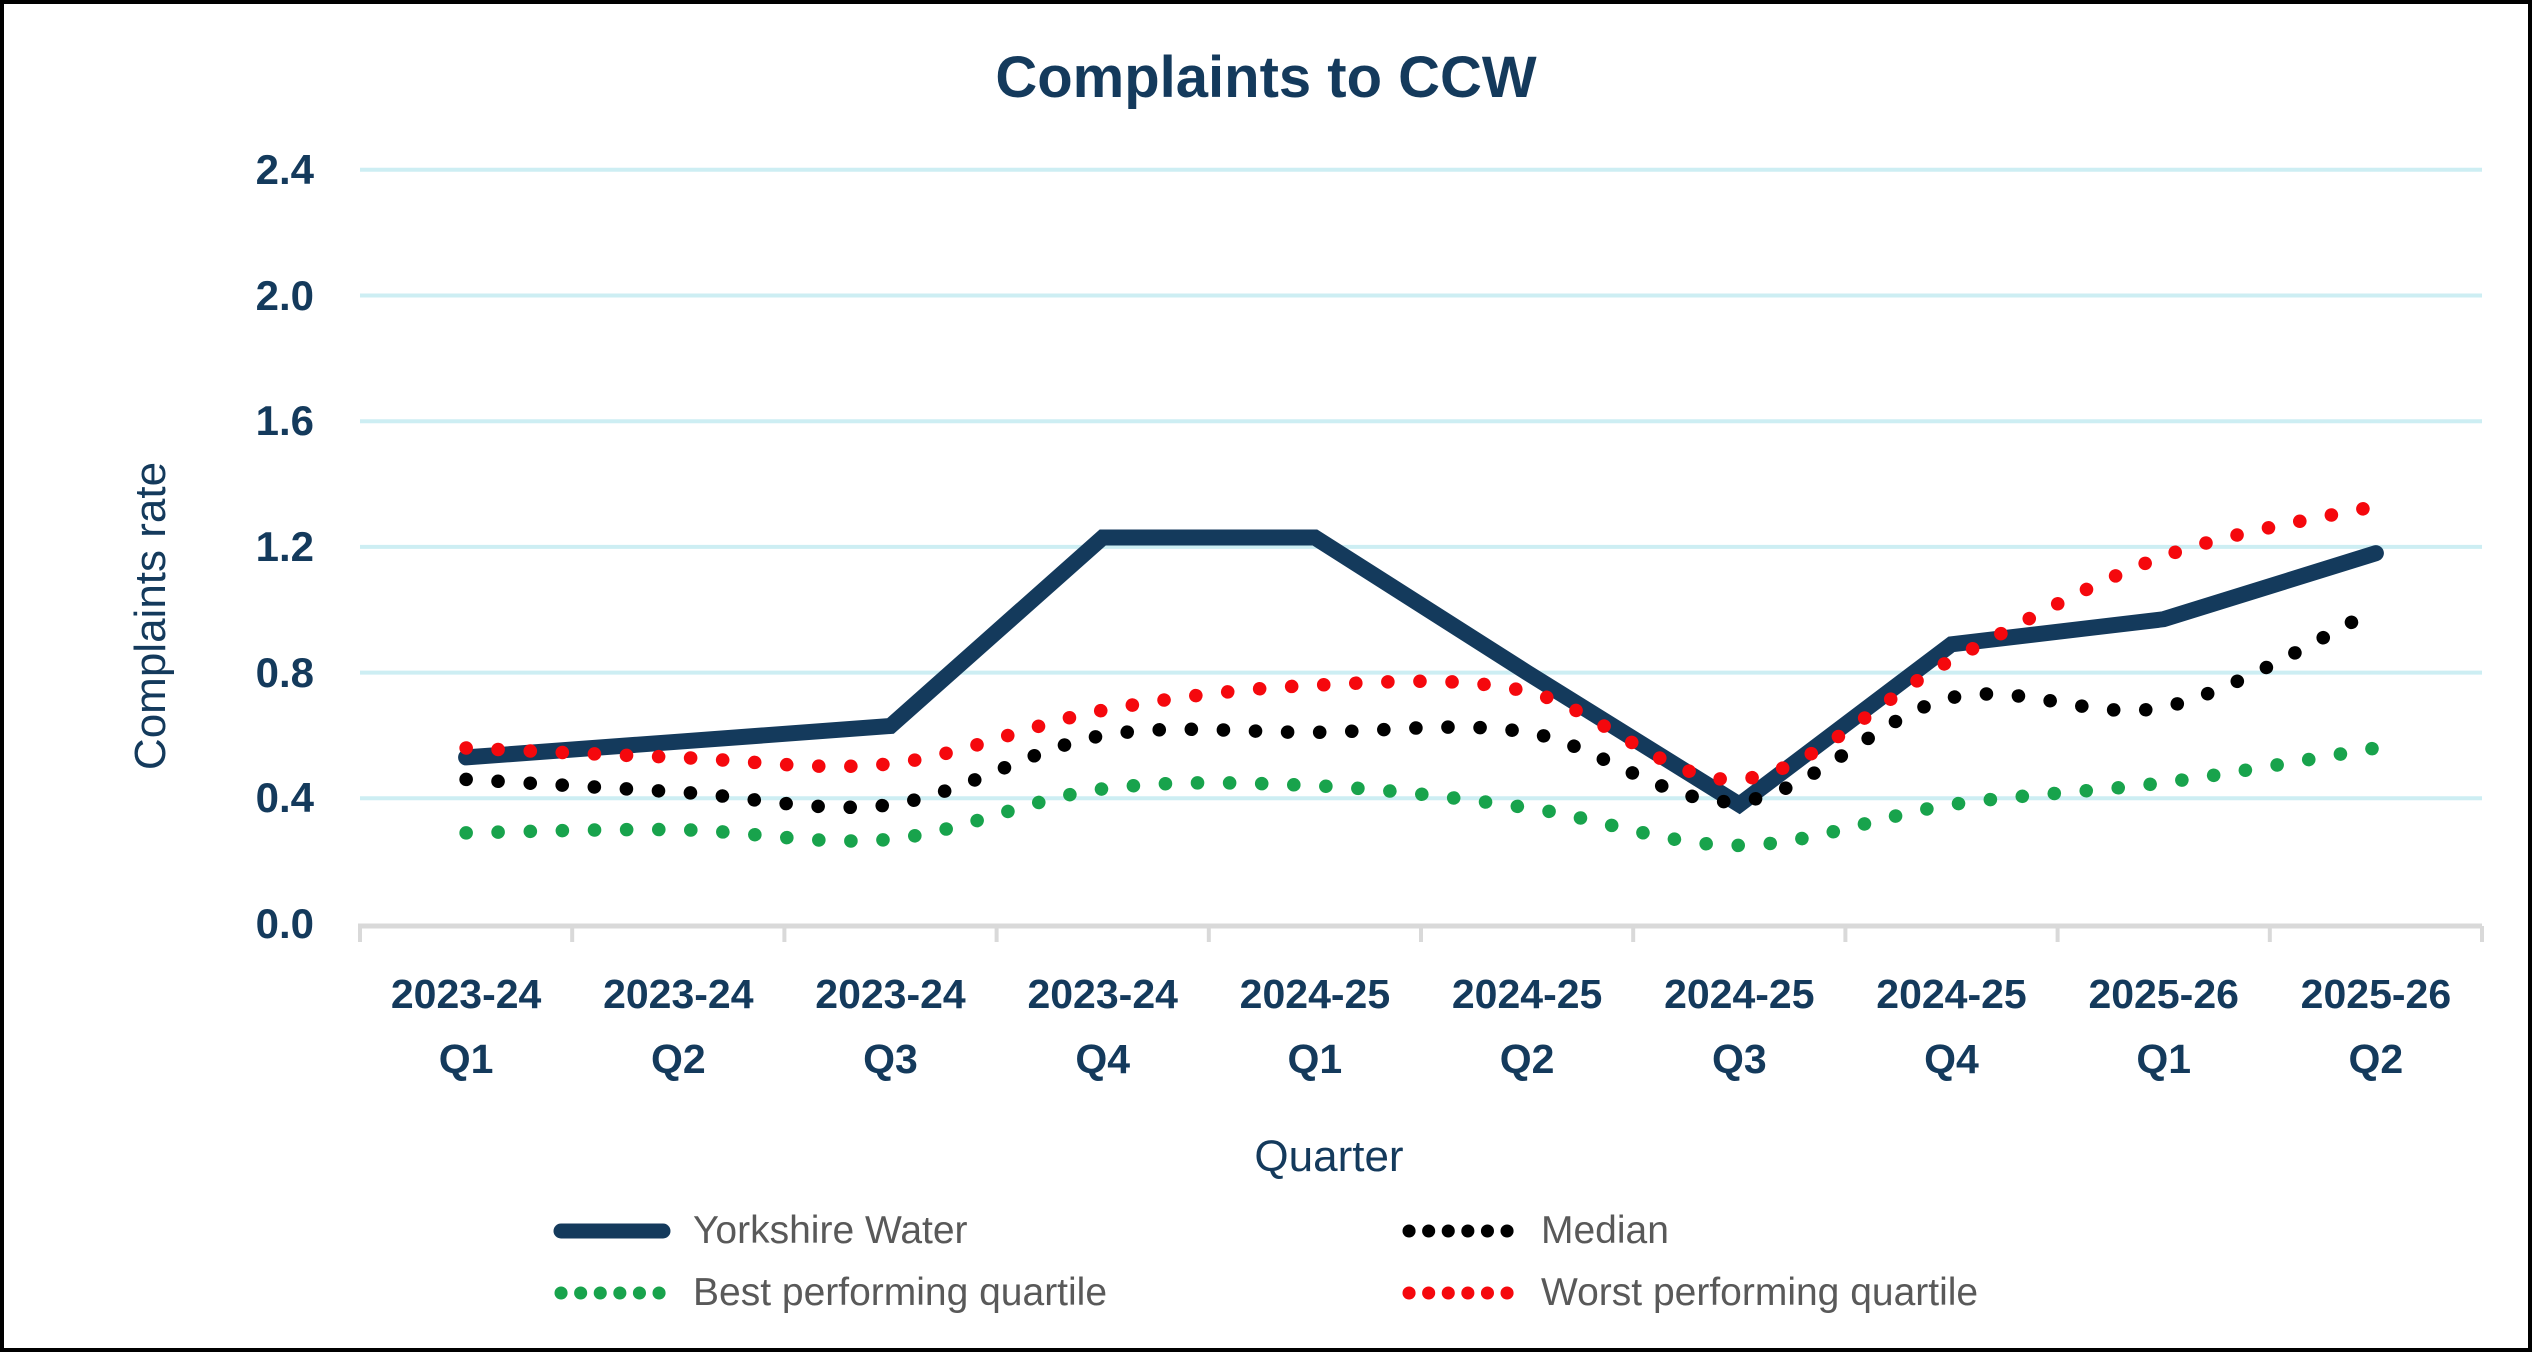  Describe the element at coordinates (900, 1292) in the screenshot. I see `legend-label: Best performing quartile` at that location.